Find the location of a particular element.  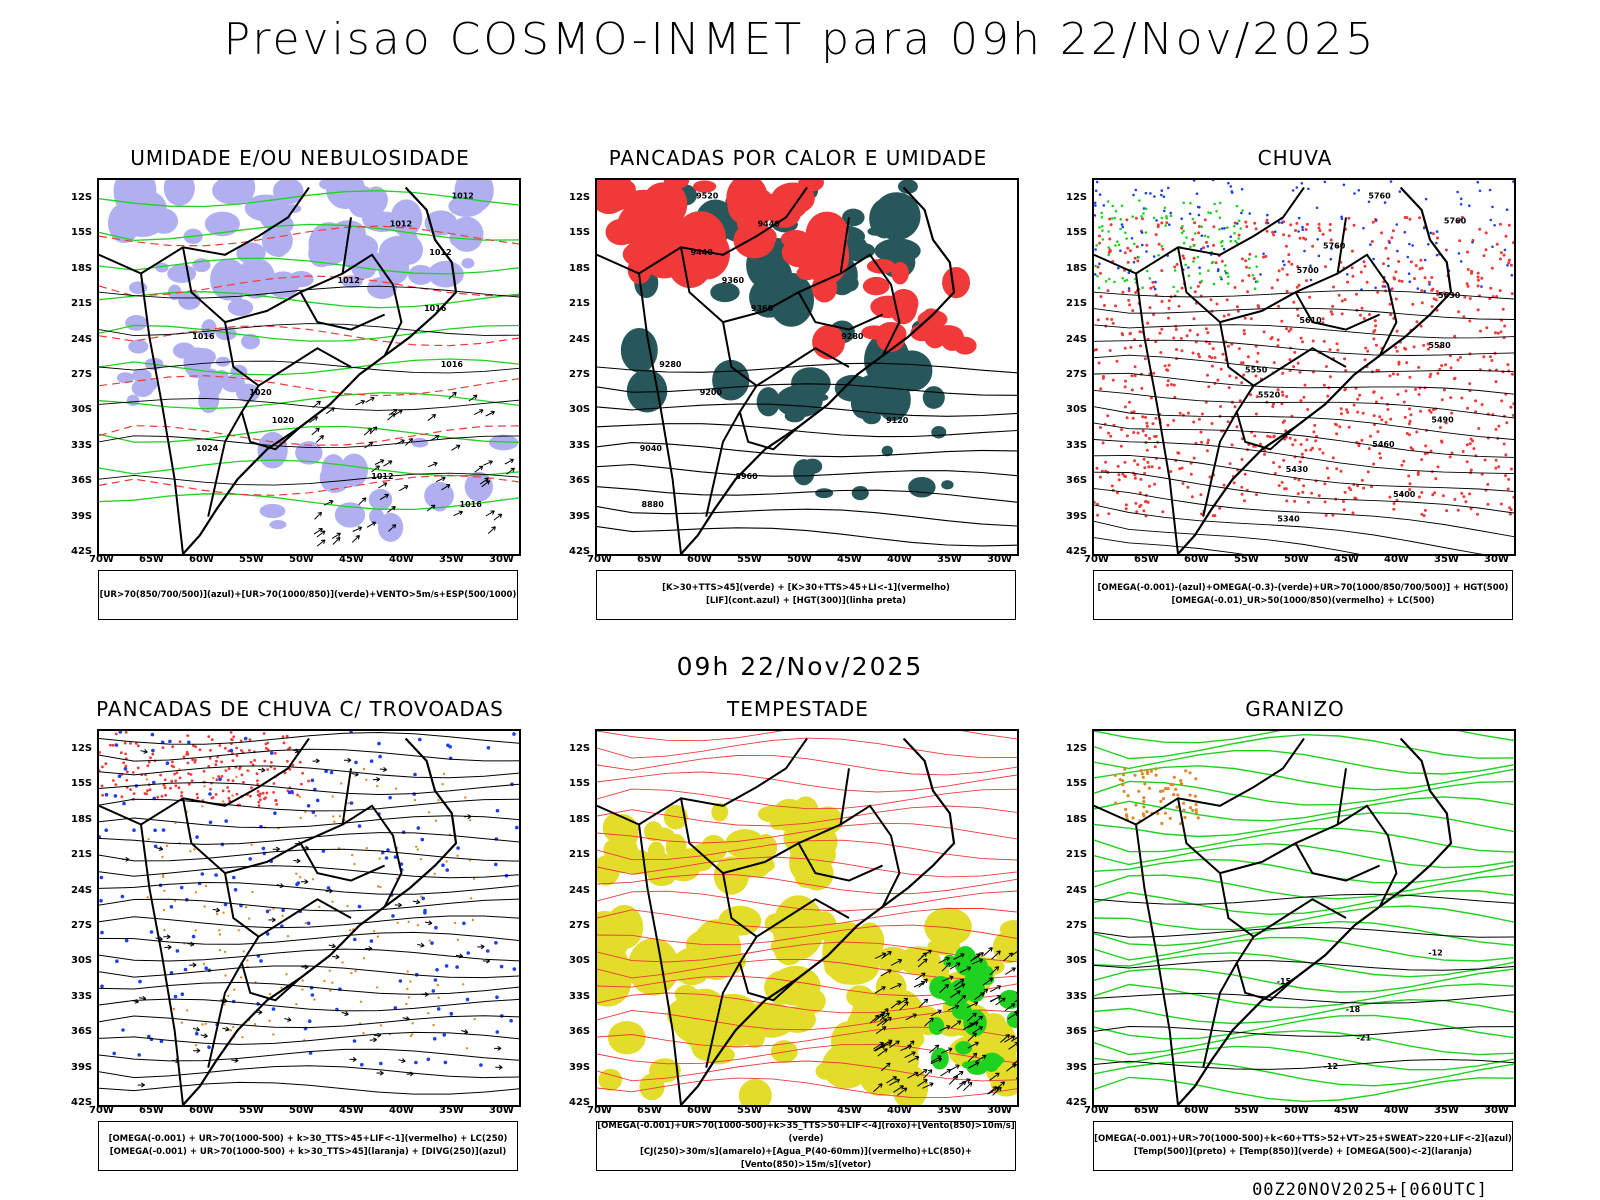

temperature-500-contour is located at coordinates (1304, 899).